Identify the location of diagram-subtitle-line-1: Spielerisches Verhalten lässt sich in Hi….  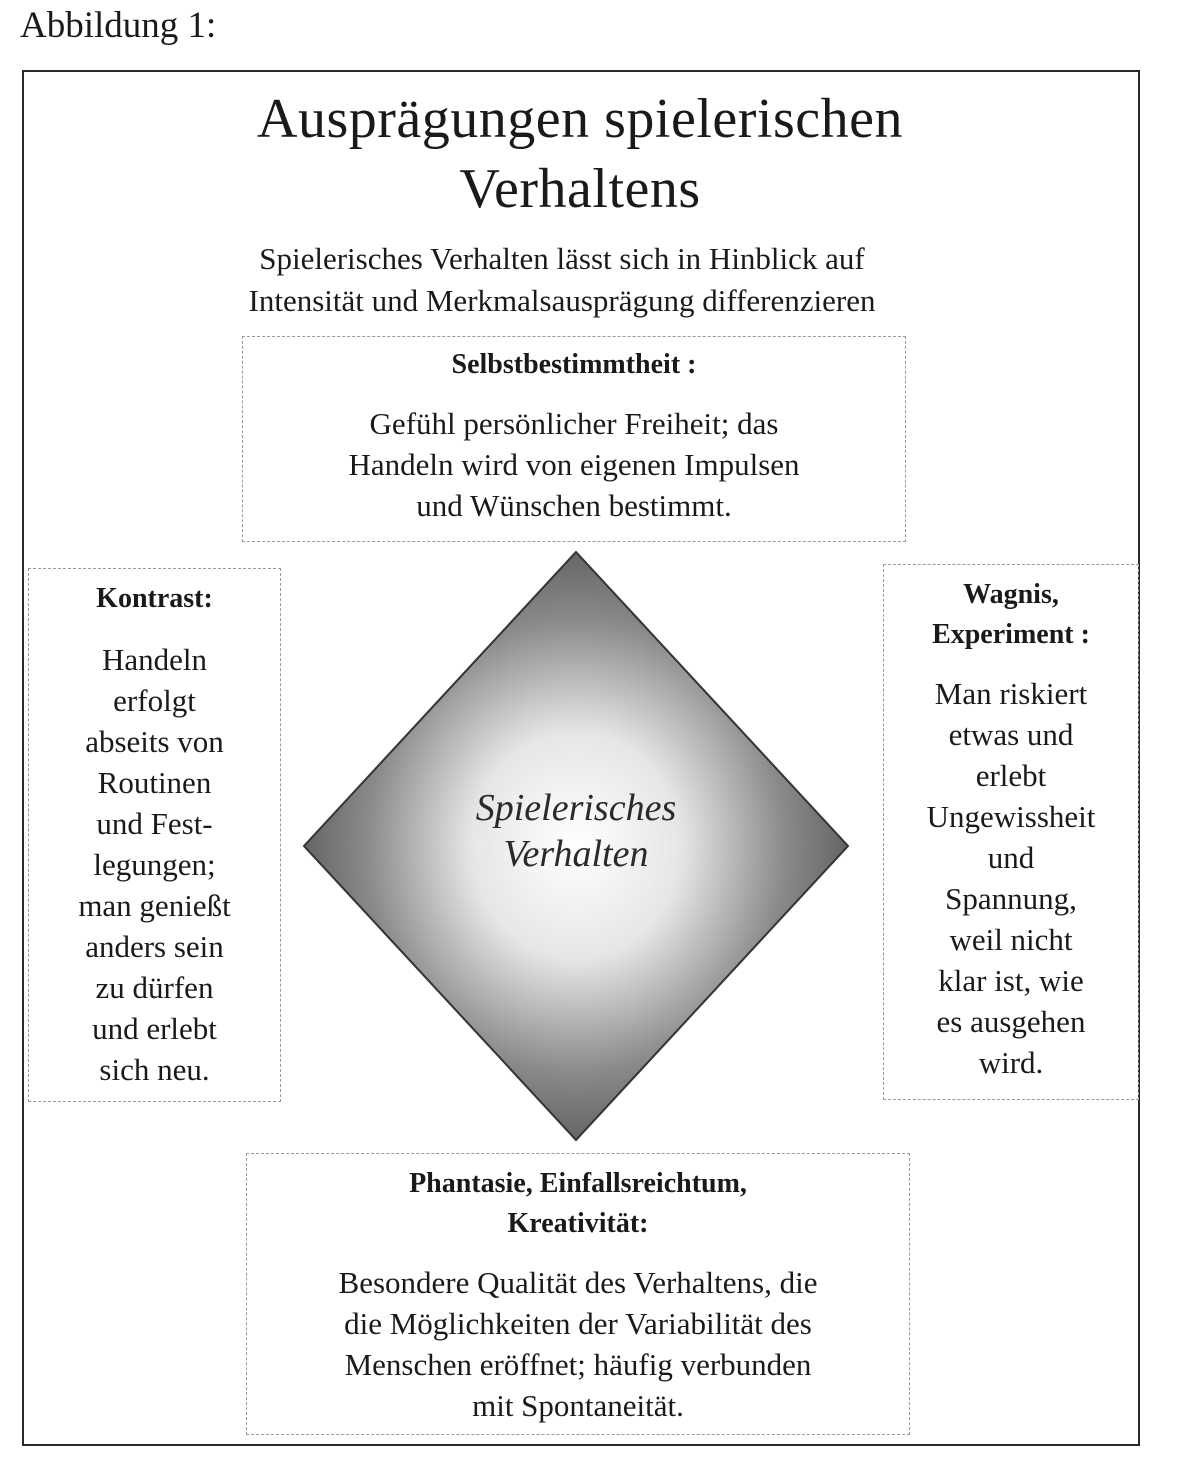
(562, 258).